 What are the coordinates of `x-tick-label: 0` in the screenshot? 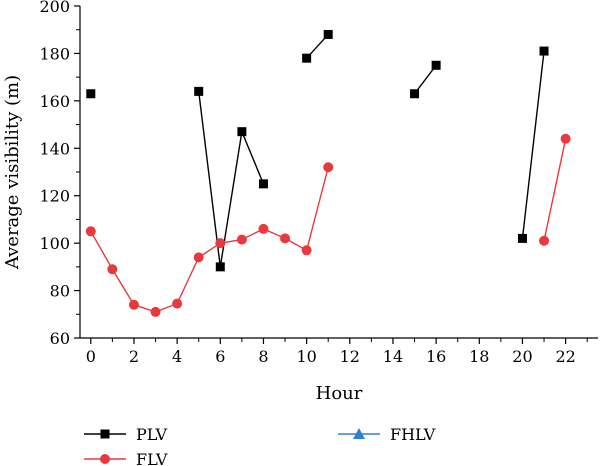 It's located at (91, 356).